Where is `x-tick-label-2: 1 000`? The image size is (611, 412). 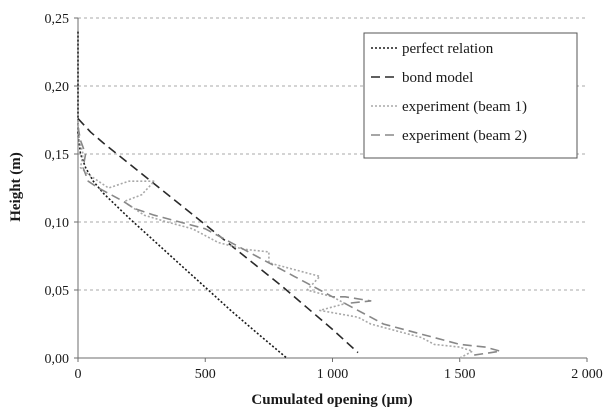 x-tick-label-2: 1 000 is located at coordinates (333, 374).